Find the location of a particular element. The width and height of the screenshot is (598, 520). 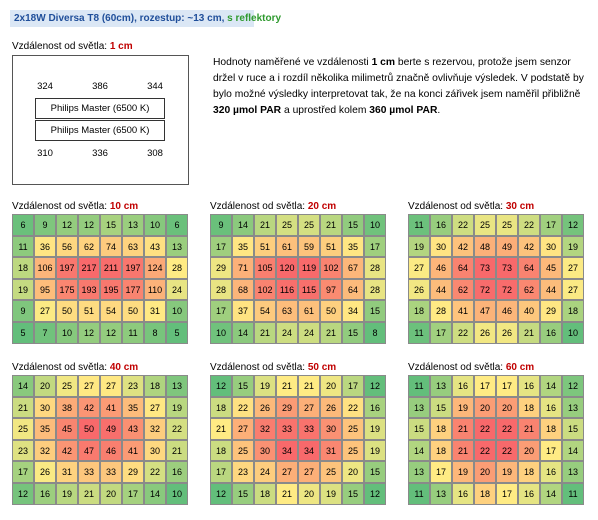

grid-cell: 45 is located at coordinates (551, 268).